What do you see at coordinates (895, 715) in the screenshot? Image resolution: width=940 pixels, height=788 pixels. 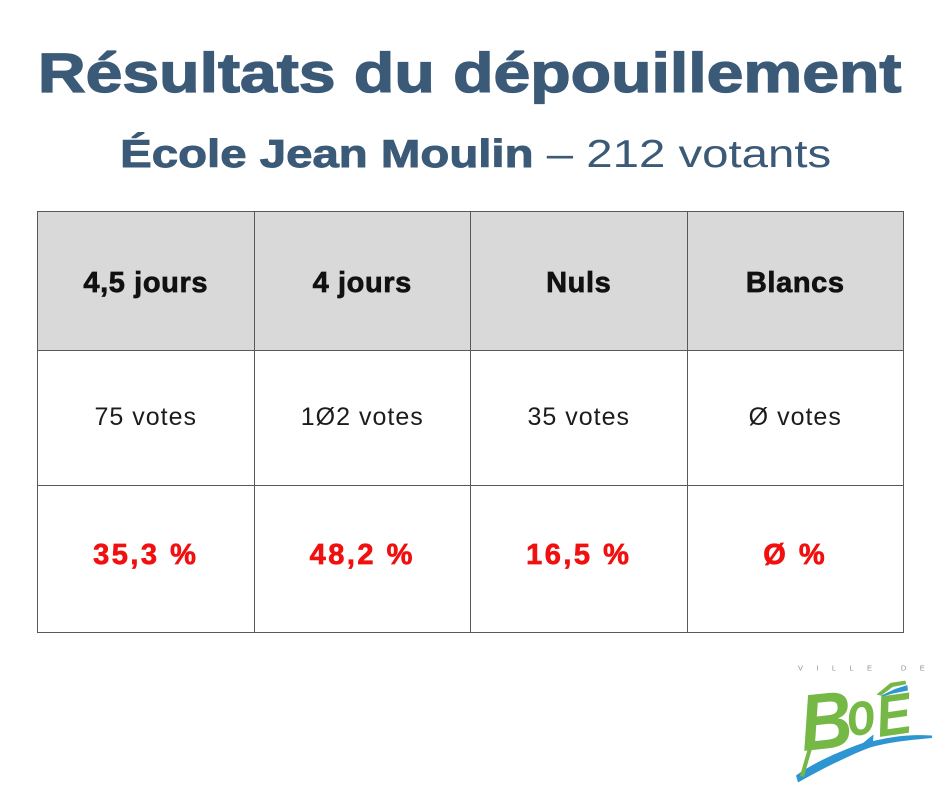 I see `svg-text: E` at bounding box center [895, 715].